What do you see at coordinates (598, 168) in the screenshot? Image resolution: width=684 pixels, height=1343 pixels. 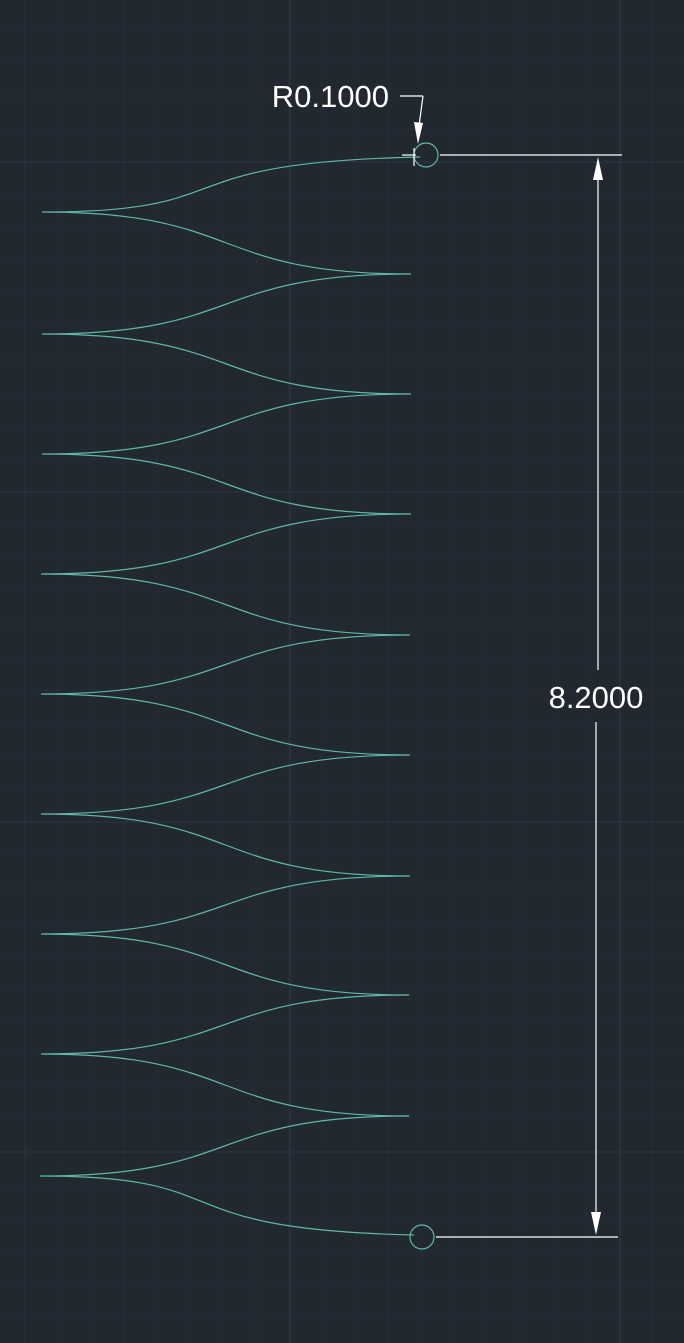 I see `top-arrowhead` at bounding box center [598, 168].